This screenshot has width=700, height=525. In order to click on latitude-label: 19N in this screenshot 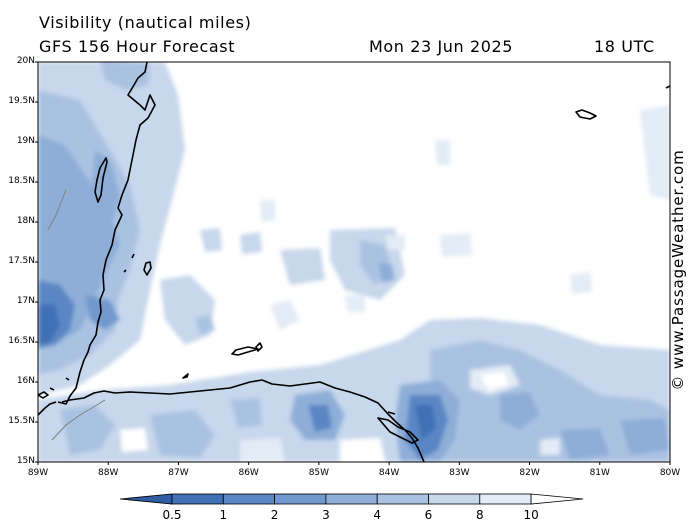, I will do `click(25, 141)`.